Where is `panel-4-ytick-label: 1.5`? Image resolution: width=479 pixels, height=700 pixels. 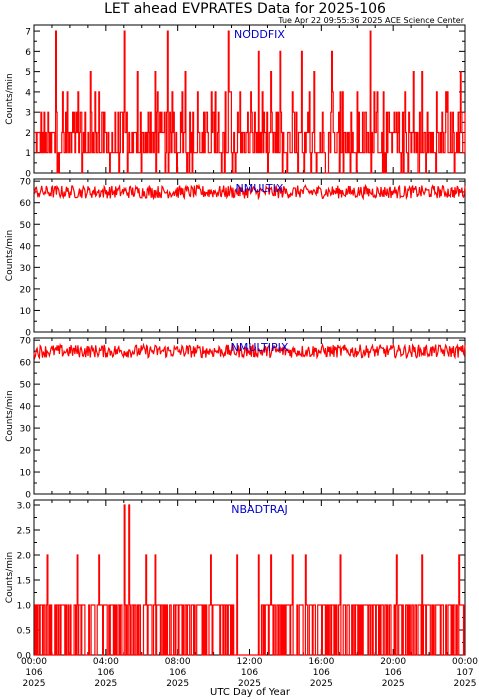
panel-4-ytick-label: 1.5 is located at coordinates (24, 582).